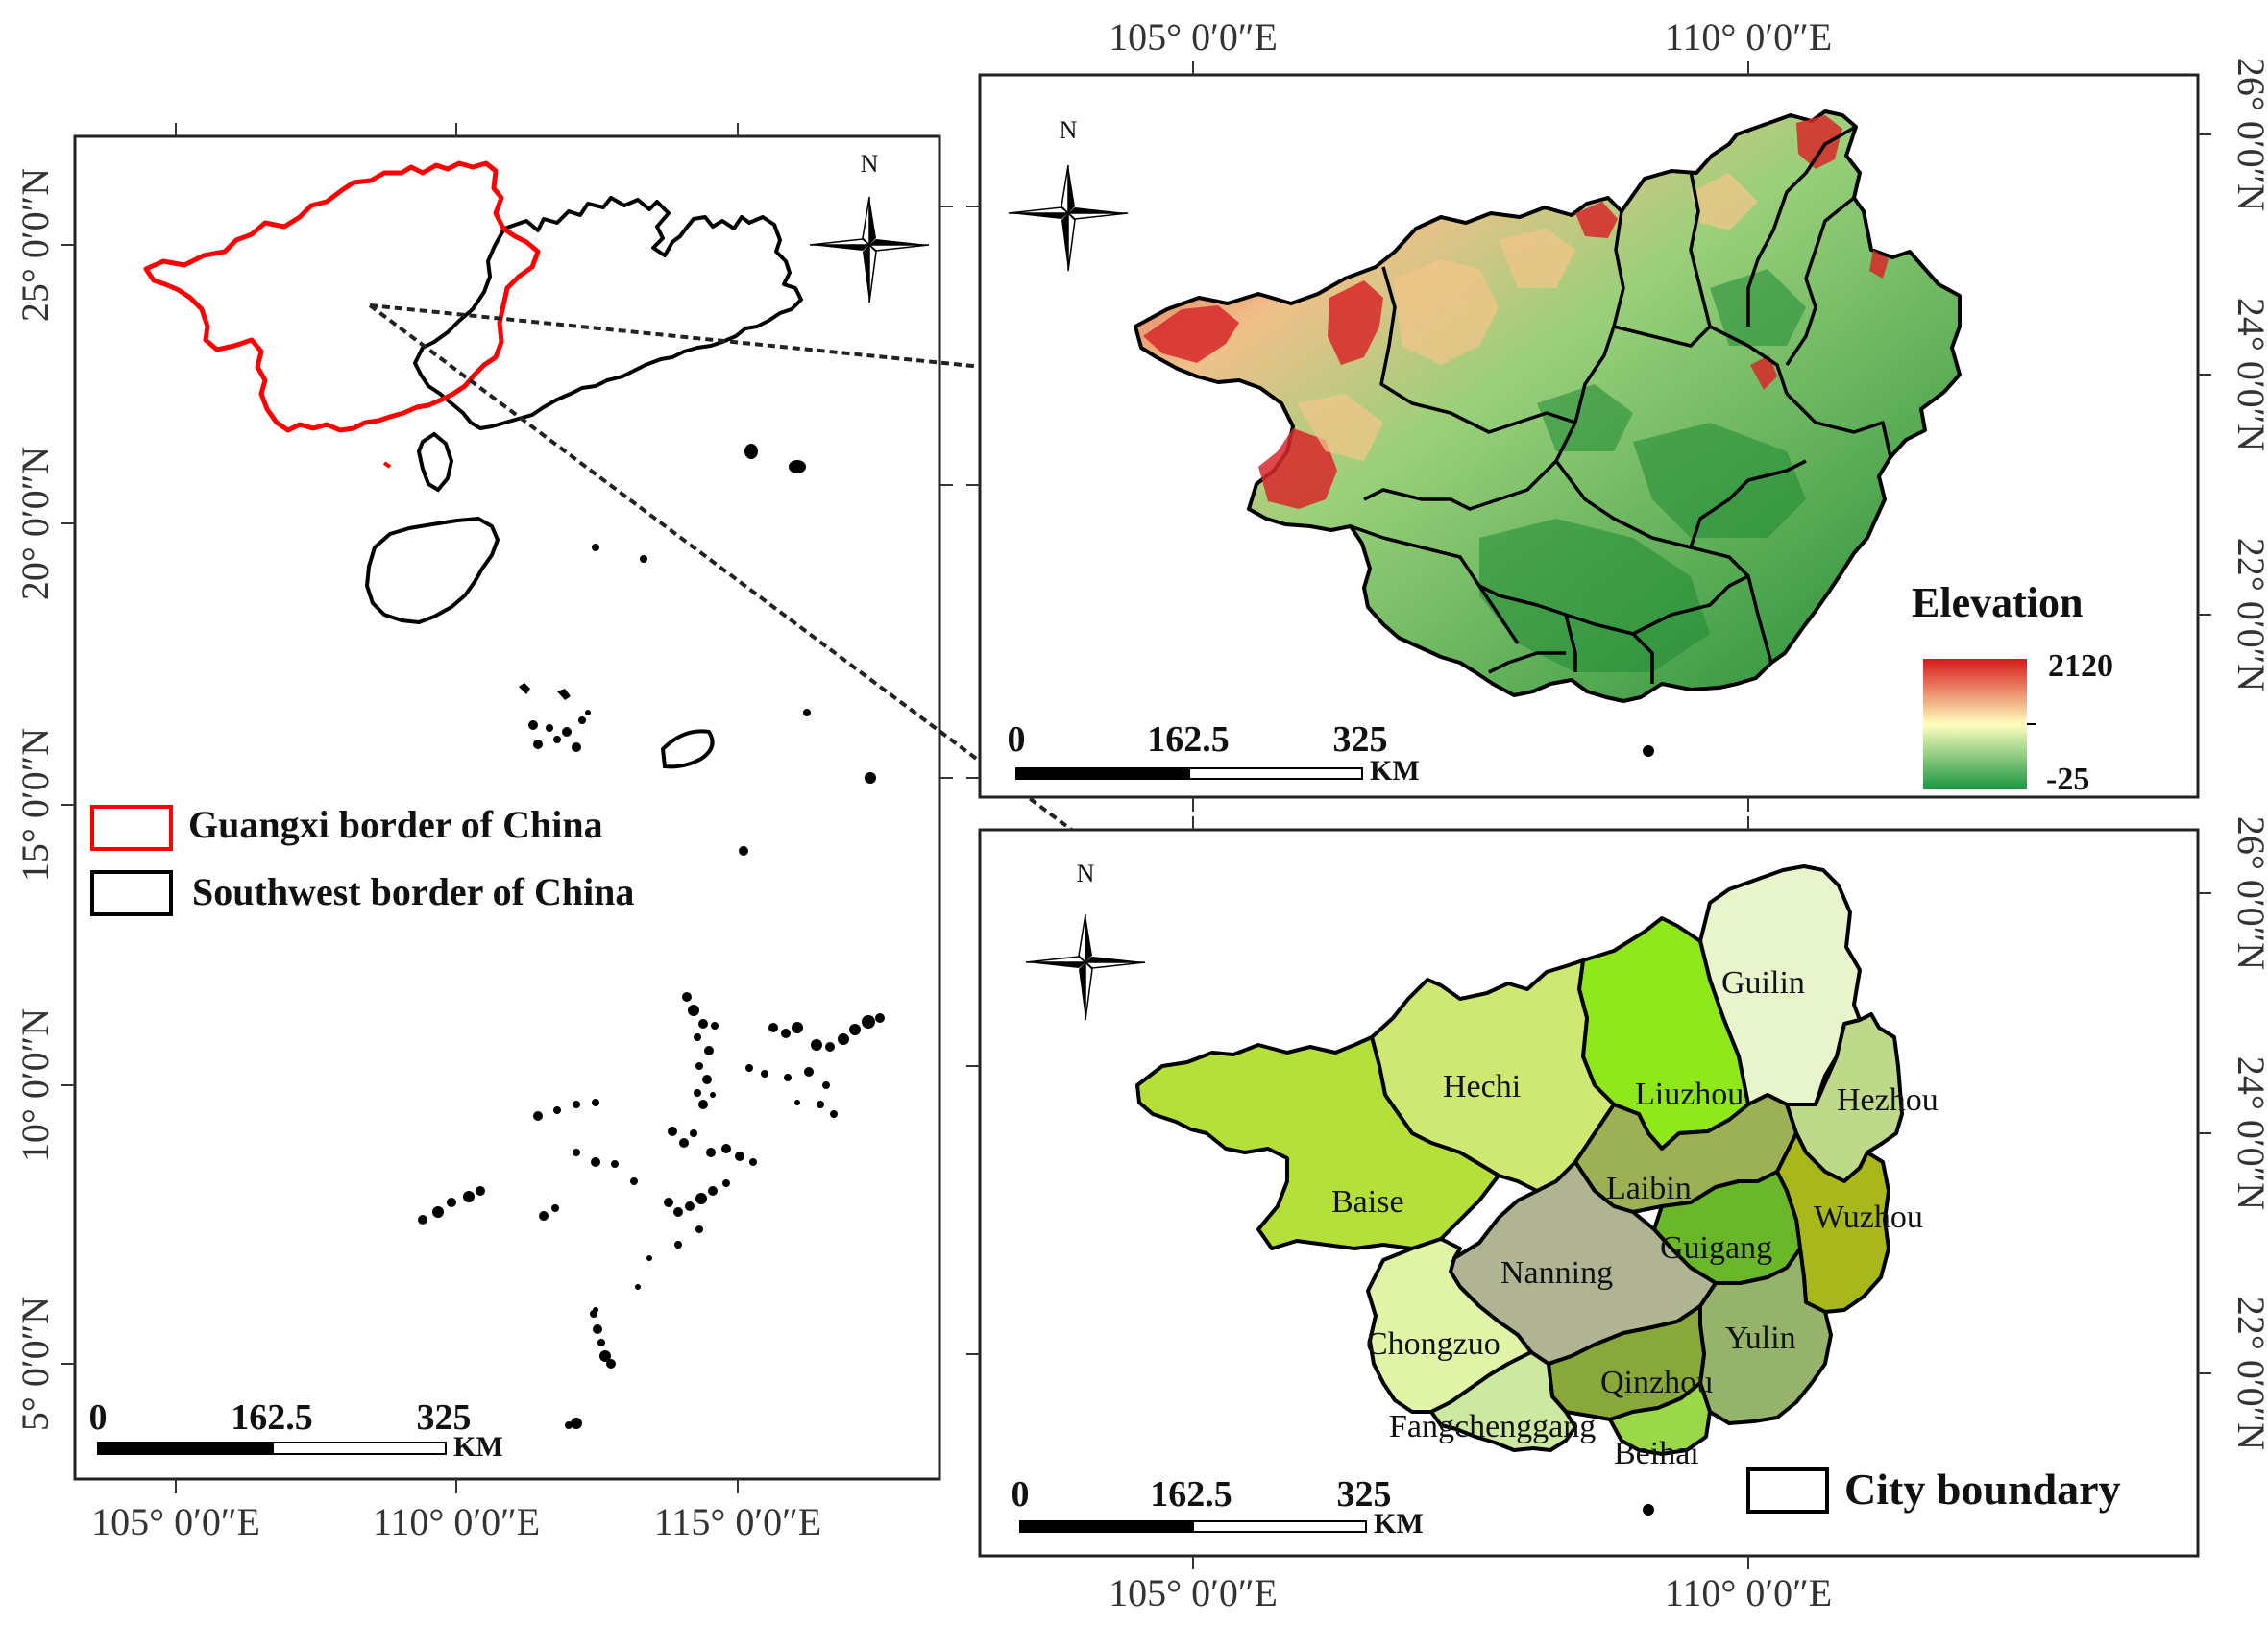 Image resolution: width=2268 pixels, height=1625 pixels. Describe the element at coordinates (1888, 1100) in the screenshot. I see `city-label-hezhou: Hezhou` at that location.